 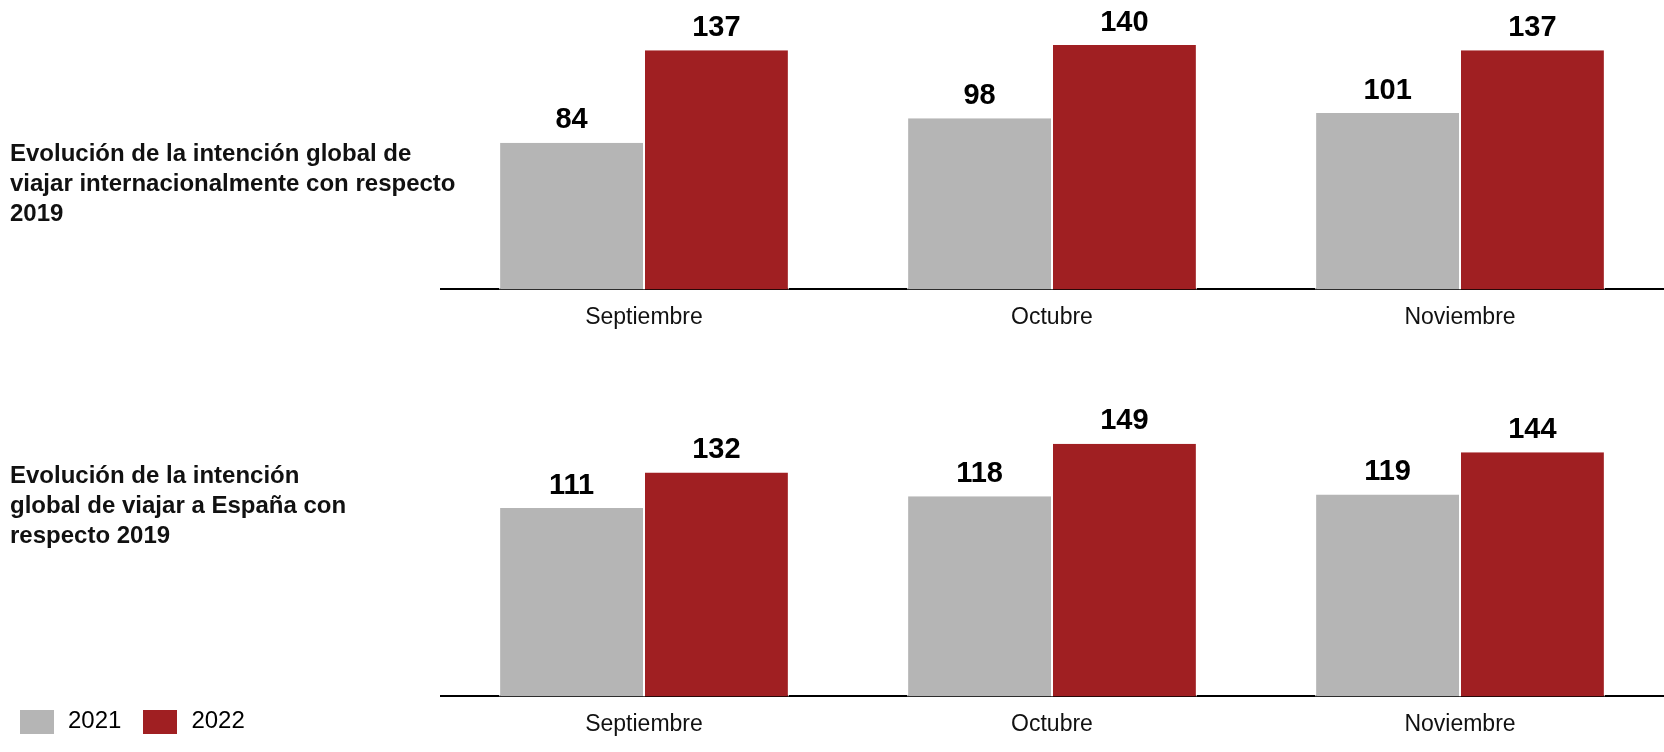 What do you see at coordinates (1124, 419) in the screenshot?
I see `data-label: 149` at bounding box center [1124, 419].